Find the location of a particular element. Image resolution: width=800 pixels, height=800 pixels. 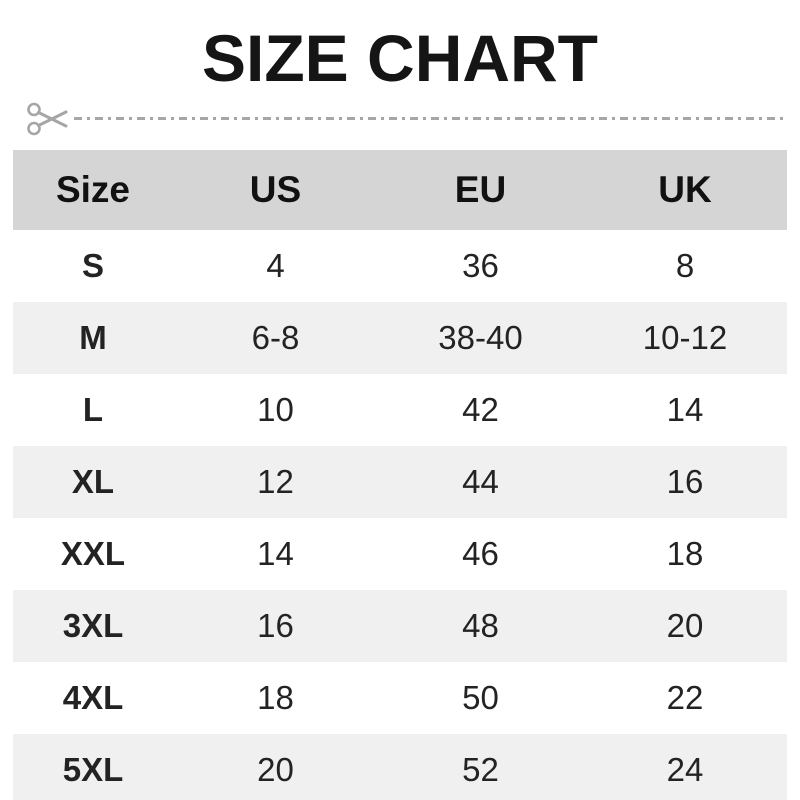

header-cell-size: Size is located at coordinates (93, 189).